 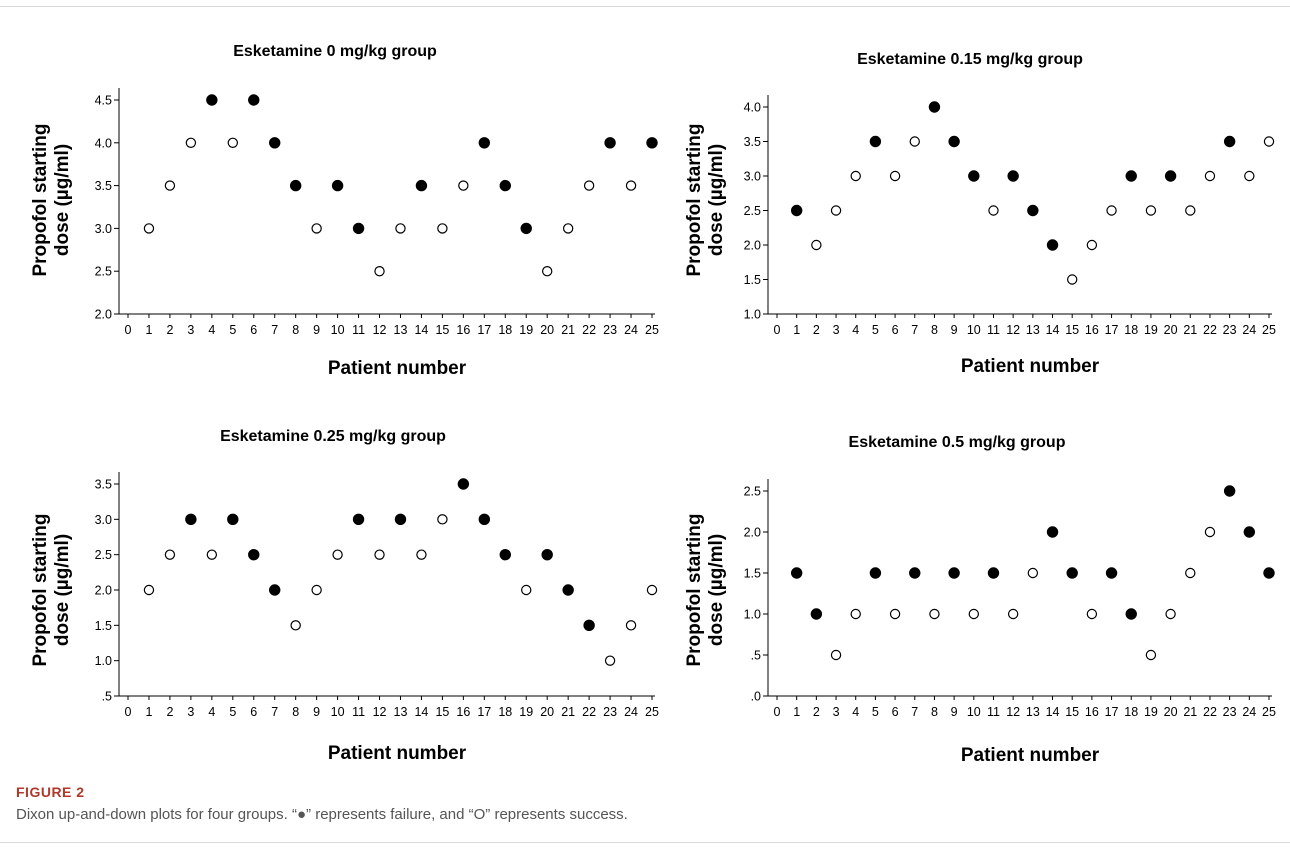 What do you see at coordinates (358, 330) in the screenshot?
I see `x-tick-label: 11` at bounding box center [358, 330].